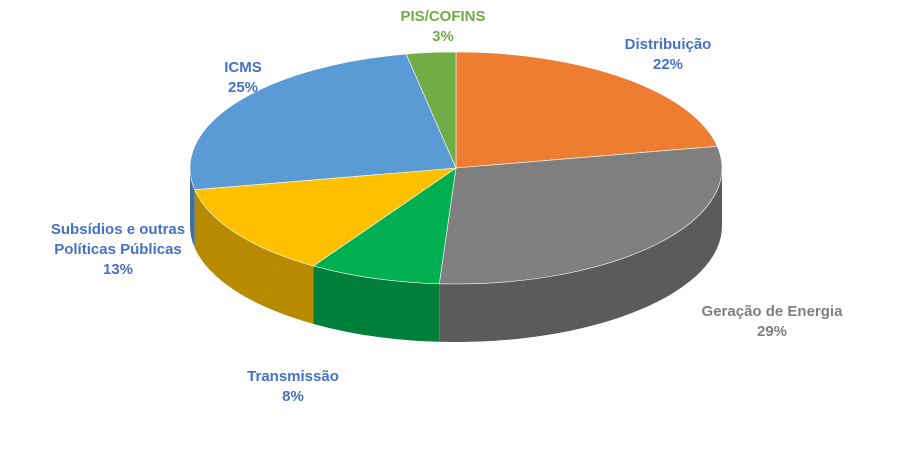 The image size is (900, 458). I want to click on data-label: Geração de Energia 29%, so click(772, 322).